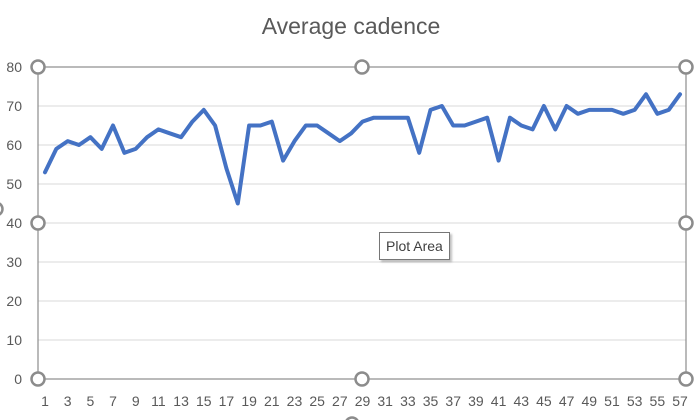 Image resolution: width=700 pixels, height=420 pixels. I want to click on y-tick-label: 70, so click(14, 106).